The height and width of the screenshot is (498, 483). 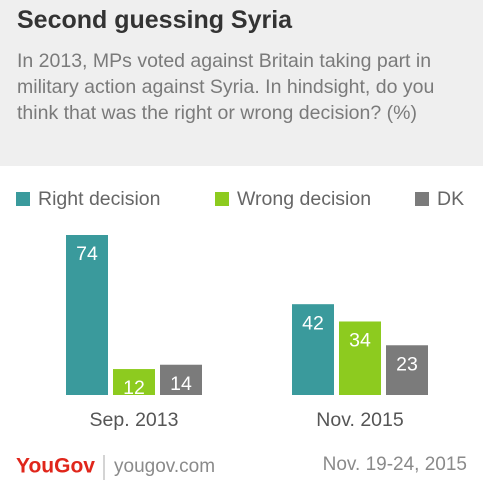 What do you see at coordinates (450, 199) in the screenshot?
I see `legend-label: DK` at bounding box center [450, 199].